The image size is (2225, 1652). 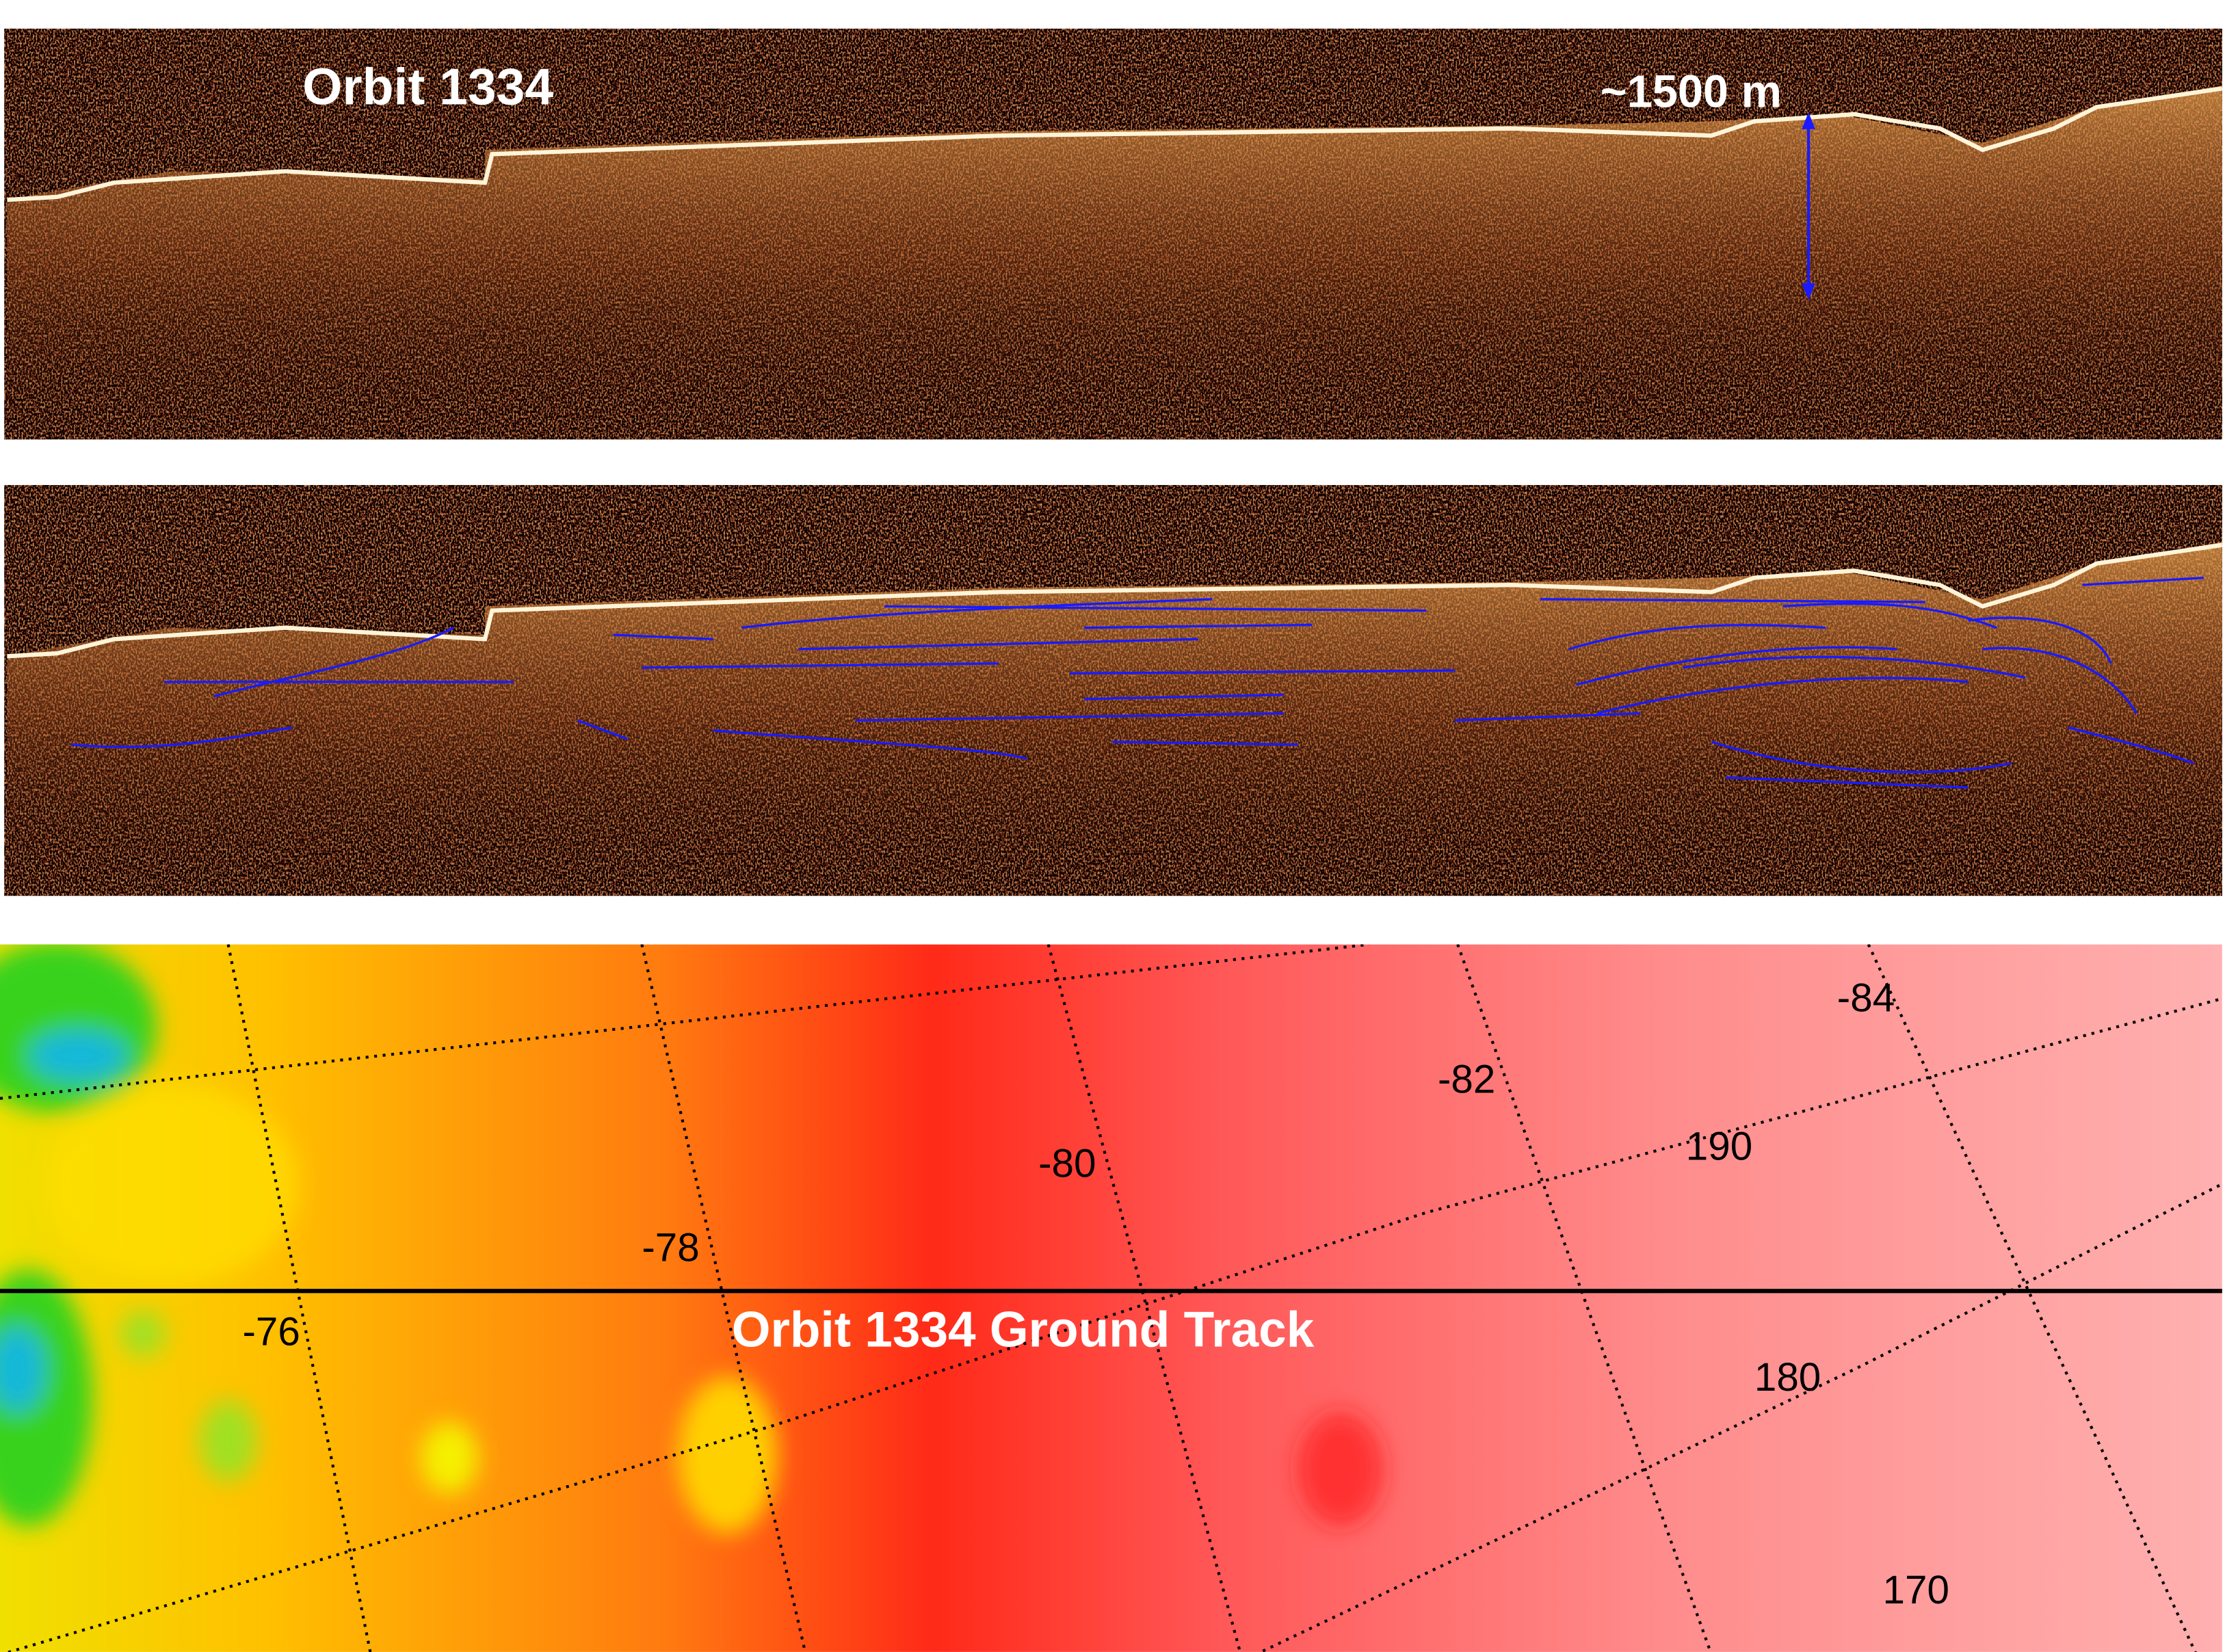 I want to click on latitude-label: -82, so click(x=1466, y=1079).